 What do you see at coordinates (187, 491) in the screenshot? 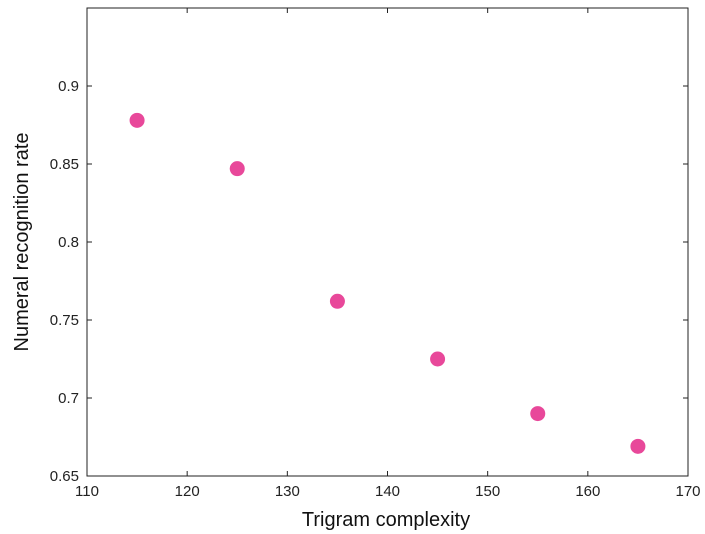
I see `x-tick-label: 120` at bounding box center [187, 491].